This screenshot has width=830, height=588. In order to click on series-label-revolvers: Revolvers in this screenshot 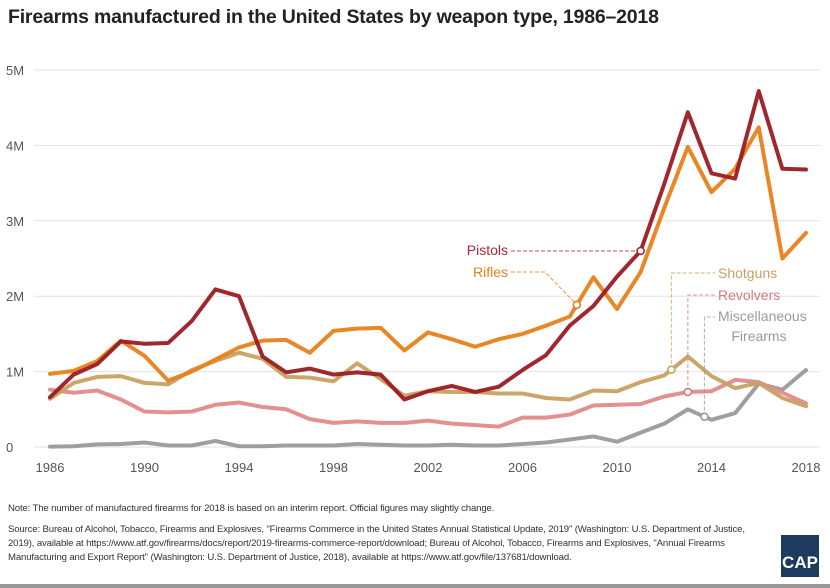, I will do `click(749, 295)`.